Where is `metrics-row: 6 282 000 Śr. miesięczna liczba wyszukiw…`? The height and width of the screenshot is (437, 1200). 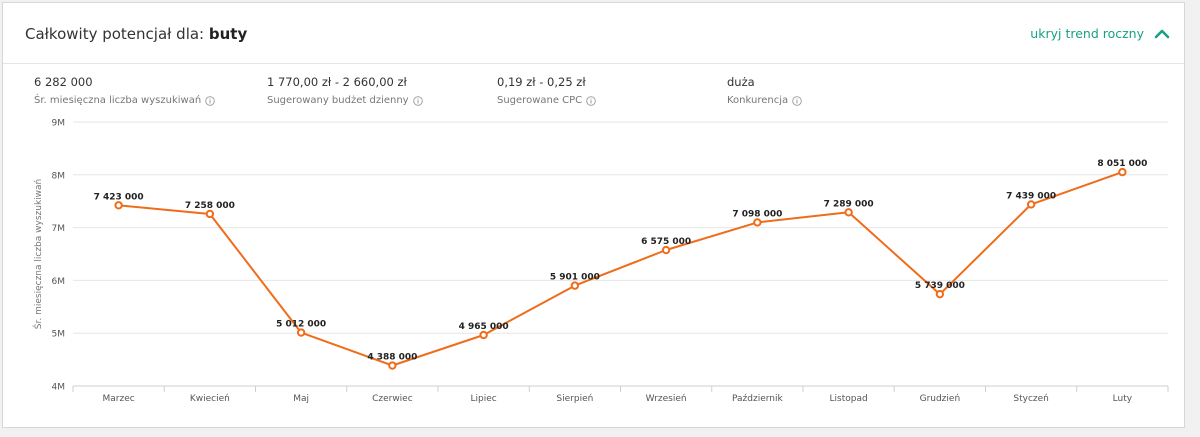 metrics-row: 6 282 000 Śr. miesięczna liczba wyszukiw… is located at coordinates (593, 88).